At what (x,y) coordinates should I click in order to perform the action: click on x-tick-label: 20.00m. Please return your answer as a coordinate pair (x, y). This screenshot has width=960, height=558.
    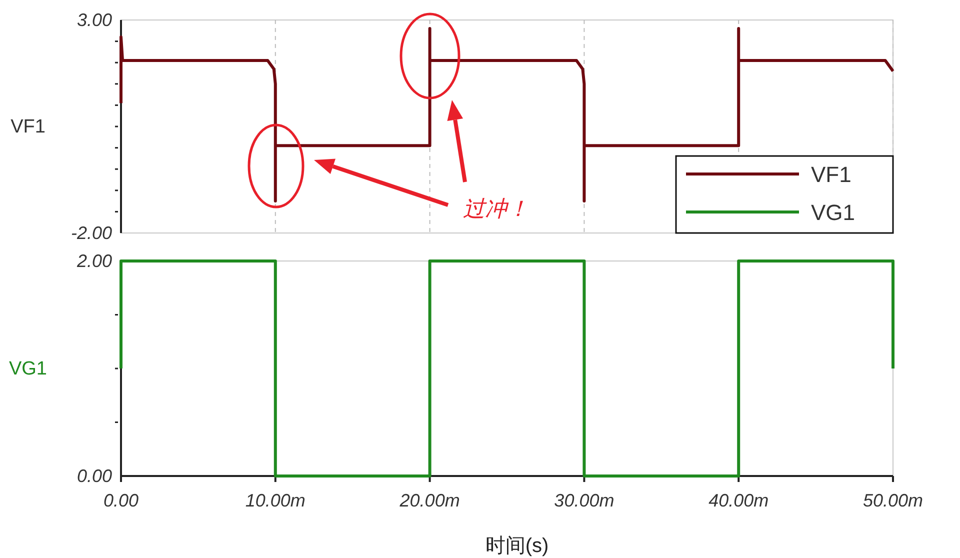
    Looking at the image, I should click on (429, 500).